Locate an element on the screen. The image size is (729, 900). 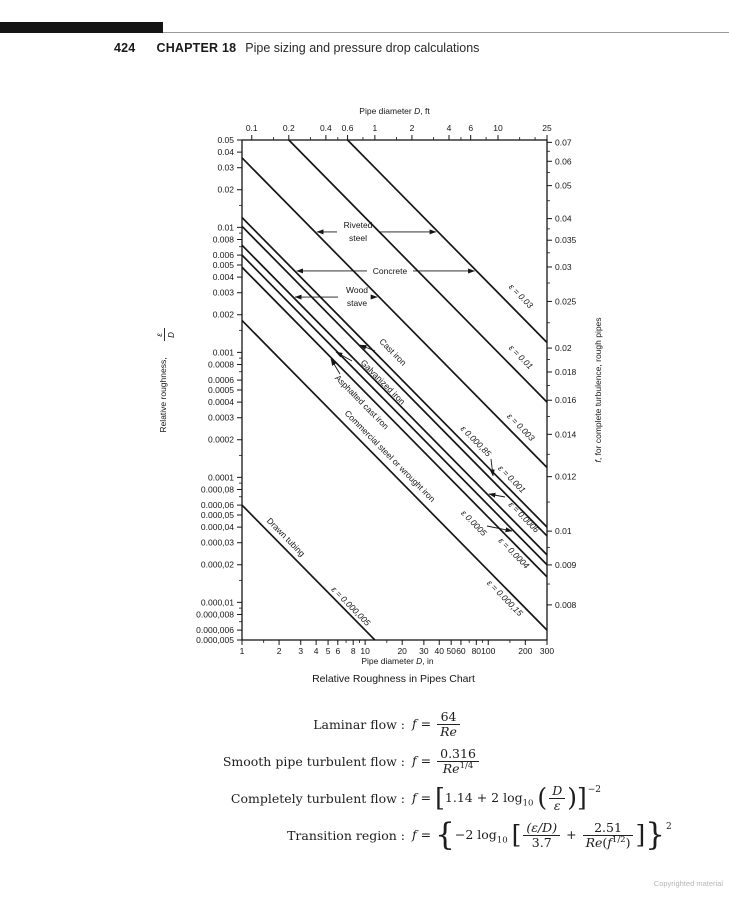
denominator: Re is located at coordinates (448, 731).